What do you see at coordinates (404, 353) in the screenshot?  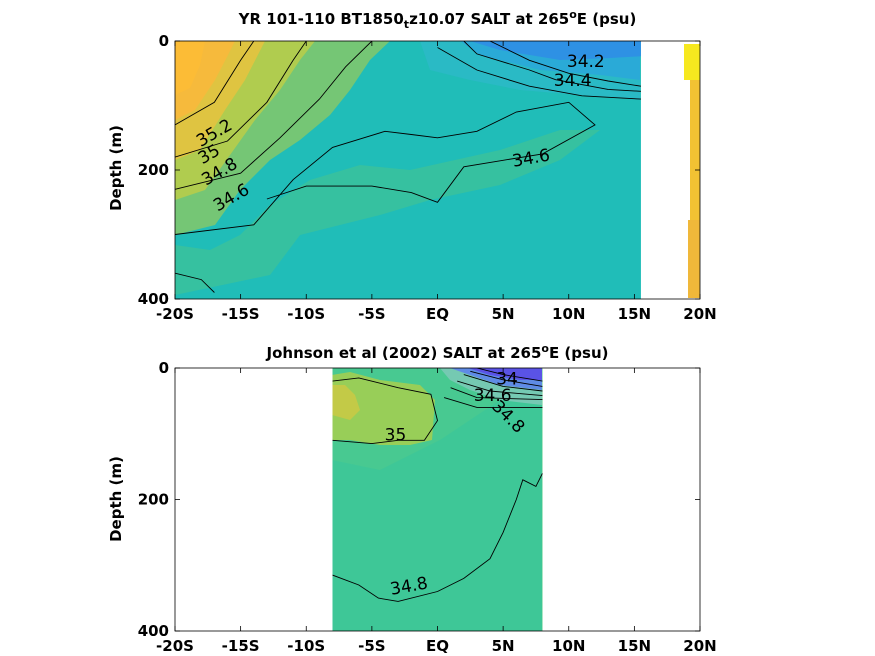 I see `bottom-title-prefix: Johnson et al (2002) SALT at 265` at bounding box center [404, 353].